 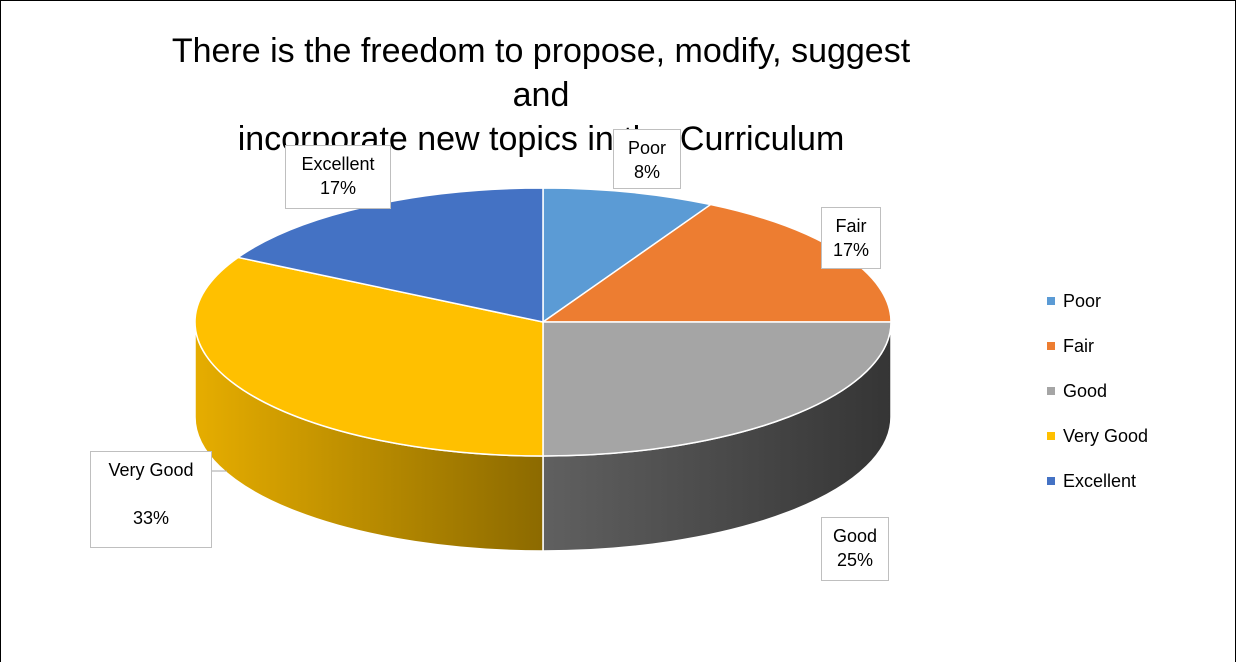 I want to click on pie-slice-poor, so click(x=627, y=255).